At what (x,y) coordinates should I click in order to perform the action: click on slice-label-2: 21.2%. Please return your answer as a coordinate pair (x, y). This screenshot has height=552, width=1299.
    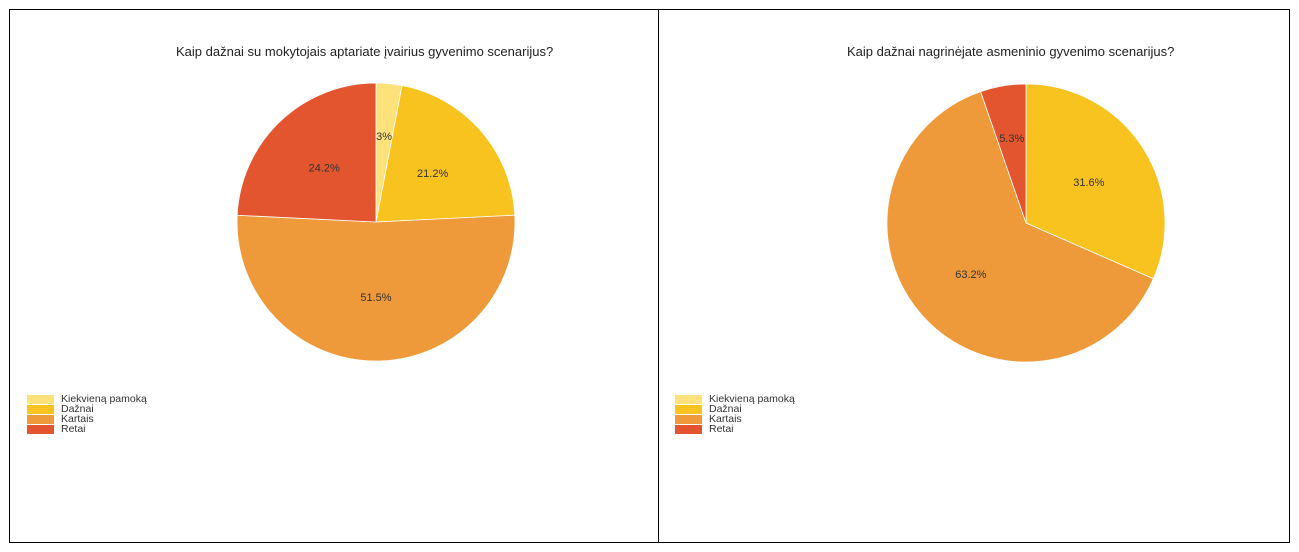
    Looking at the image, I should click on (432, 174).